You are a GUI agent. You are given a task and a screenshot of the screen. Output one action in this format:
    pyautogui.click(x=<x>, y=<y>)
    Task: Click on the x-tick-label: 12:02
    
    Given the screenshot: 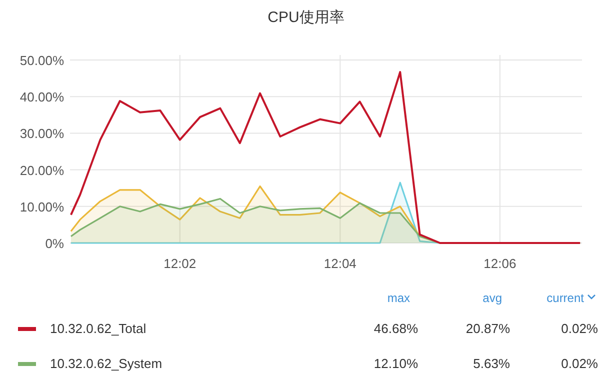 What is the action you would take?
    pyautogui.click(x=180, y=263)
    